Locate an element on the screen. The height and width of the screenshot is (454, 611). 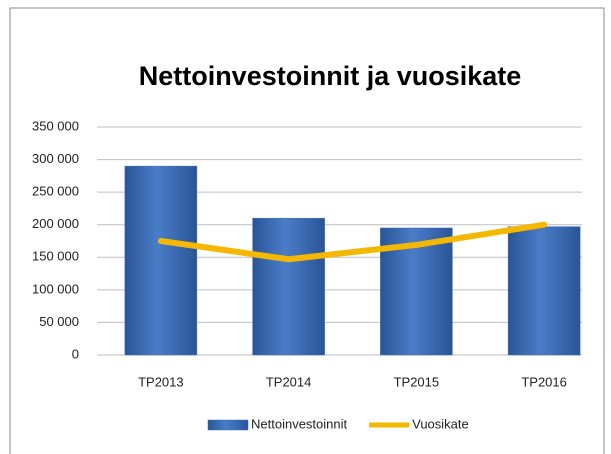
y-tick-label: 100 000 is located at coordinates (55, 288).